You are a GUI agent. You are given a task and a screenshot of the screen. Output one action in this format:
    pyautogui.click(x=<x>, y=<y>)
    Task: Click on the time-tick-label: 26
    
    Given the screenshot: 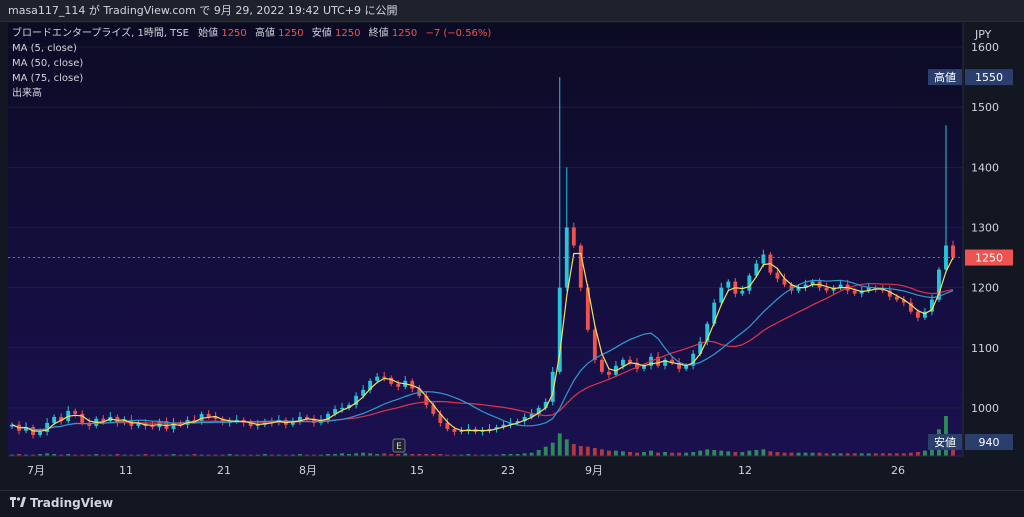 What is the action you would take?
    pyautogui.click(x=898, y=470)
    